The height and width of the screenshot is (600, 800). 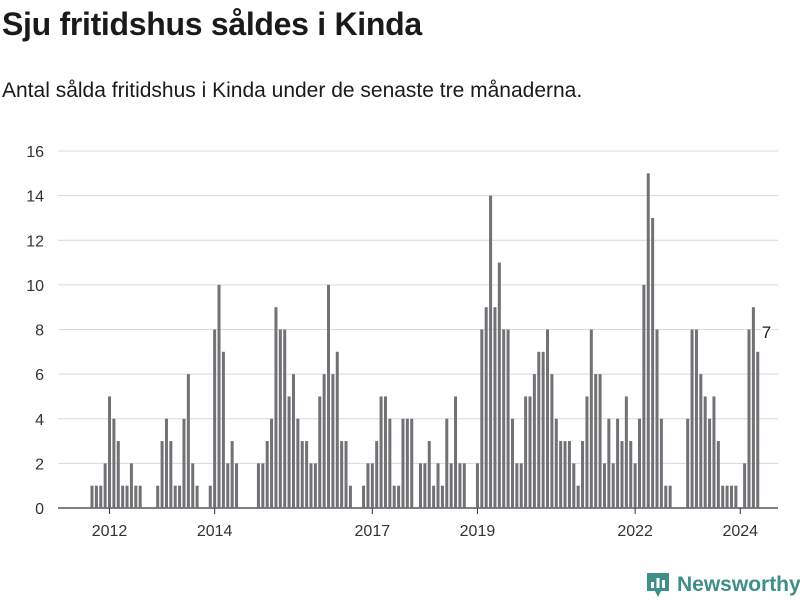 What do you see at coordinates (373, 531) in the screenshot?
I see `x-tick-label: 2017` at bounding box center [373, 531].